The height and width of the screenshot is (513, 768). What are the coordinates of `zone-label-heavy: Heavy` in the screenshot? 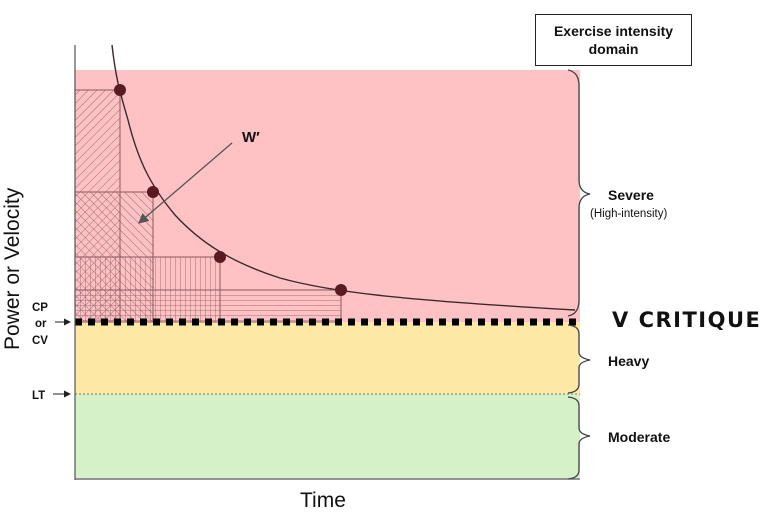 It's located at (628, 361).